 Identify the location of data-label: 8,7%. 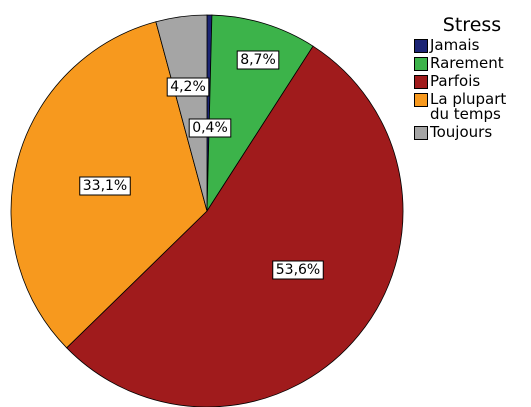
(258, 60).